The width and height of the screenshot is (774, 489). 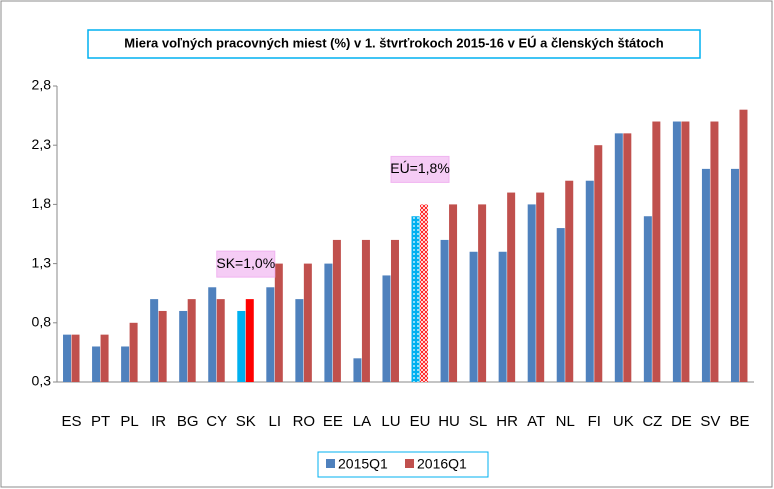 I want to click on annotation: EÚ=1,8%, so click(x=420, y=168).